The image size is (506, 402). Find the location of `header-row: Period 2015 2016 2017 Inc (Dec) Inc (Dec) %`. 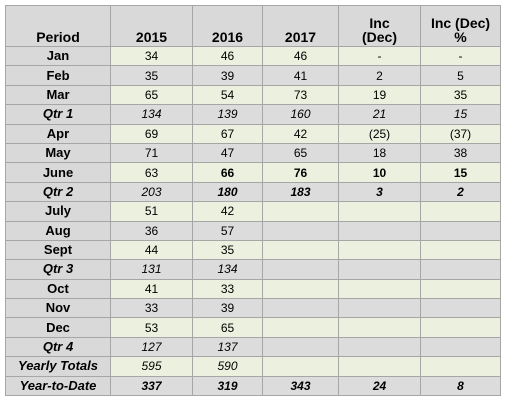

header-row: Period 2015 2016 2017 Inc (Dec) Inc (Dec) % is located at coordinates (253, 26).